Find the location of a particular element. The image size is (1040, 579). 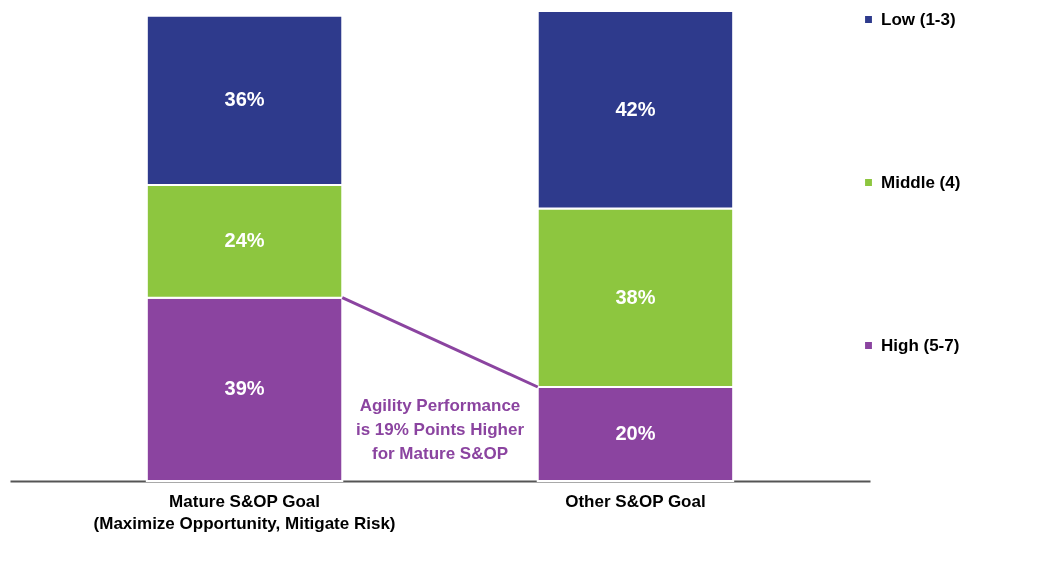

data-label: 38% is located at coordinates (635, 296).